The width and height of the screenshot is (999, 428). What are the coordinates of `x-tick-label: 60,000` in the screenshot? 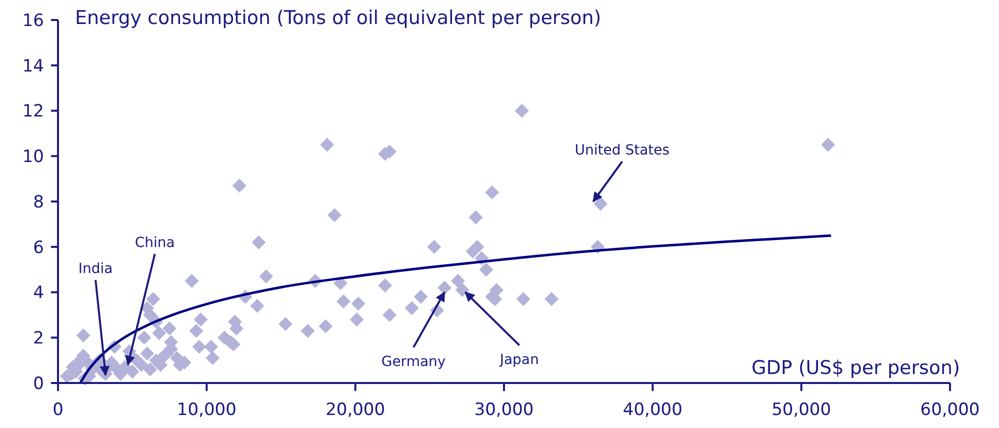 It's located at (950, 410).